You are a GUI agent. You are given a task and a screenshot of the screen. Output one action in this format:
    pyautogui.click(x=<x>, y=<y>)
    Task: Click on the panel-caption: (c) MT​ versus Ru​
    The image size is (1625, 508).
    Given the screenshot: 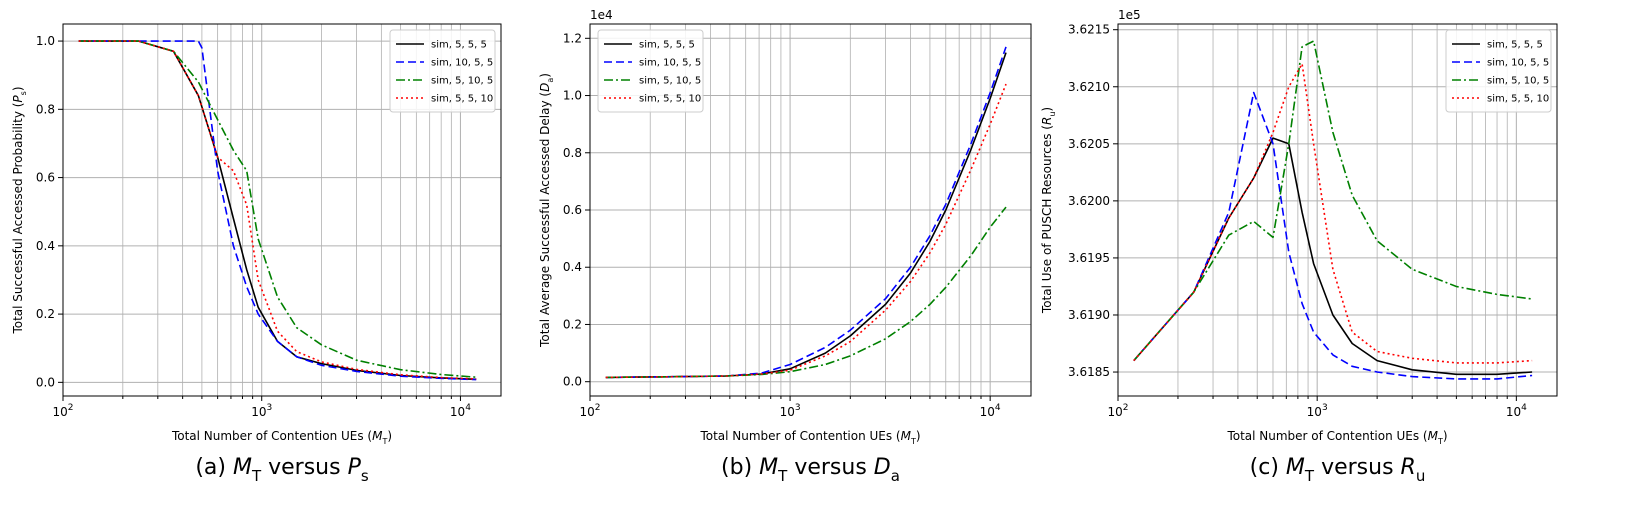 What is the action you would take?
    pyautogui.click(x=1338, y=470)
    